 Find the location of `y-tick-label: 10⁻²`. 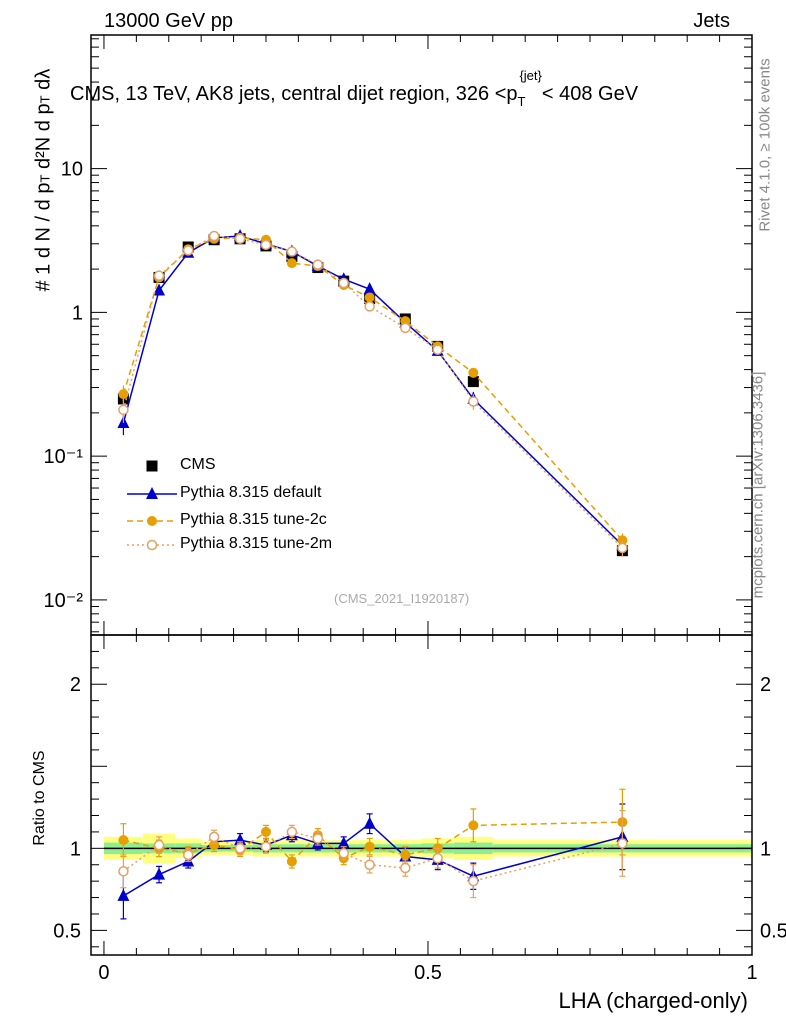

y-tick-label: 10⁻² is located at coordinates (64, 601).